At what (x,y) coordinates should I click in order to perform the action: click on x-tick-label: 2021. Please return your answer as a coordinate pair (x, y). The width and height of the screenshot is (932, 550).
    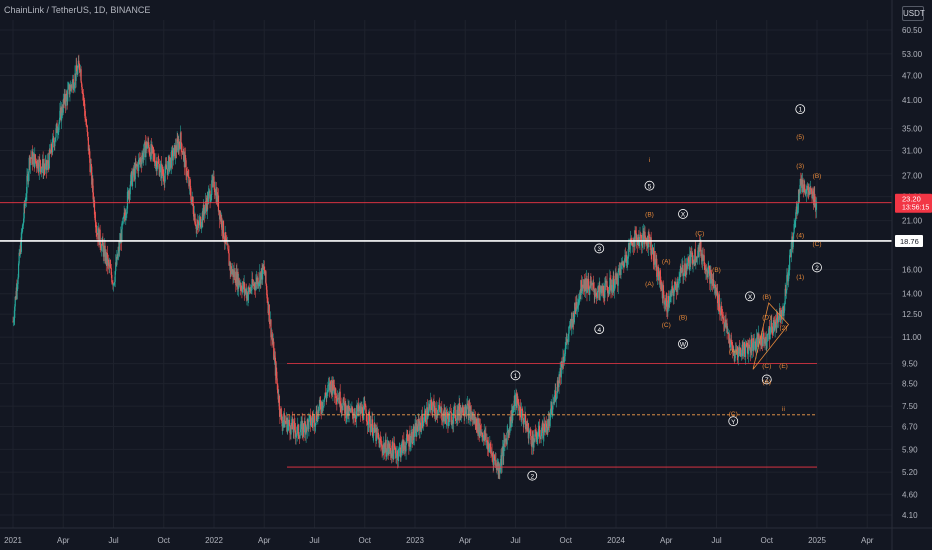
    Looking at the image, I should click on (13, 540).